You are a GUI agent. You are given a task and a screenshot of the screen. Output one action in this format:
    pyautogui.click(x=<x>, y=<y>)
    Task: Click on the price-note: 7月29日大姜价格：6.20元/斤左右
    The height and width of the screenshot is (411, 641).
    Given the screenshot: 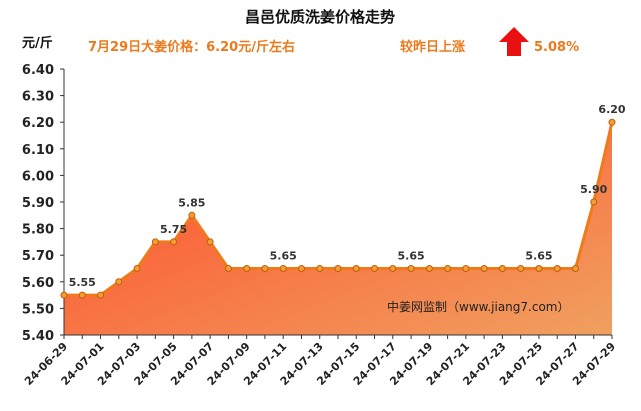 What is the action you would take?
    pyautogui.click(x=191, y=47)
    